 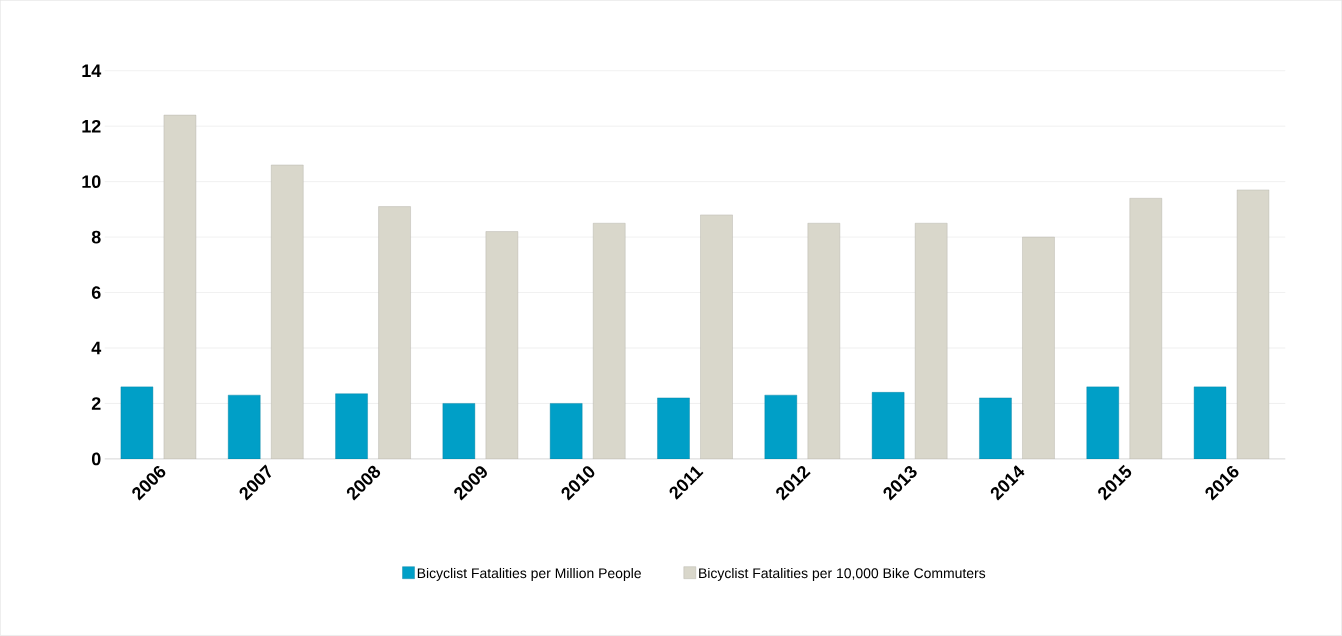 What do you see at coordinates (96, 459) in the screenshot?
I see `y-tick-label: 0` at bounding box center [96, 459].